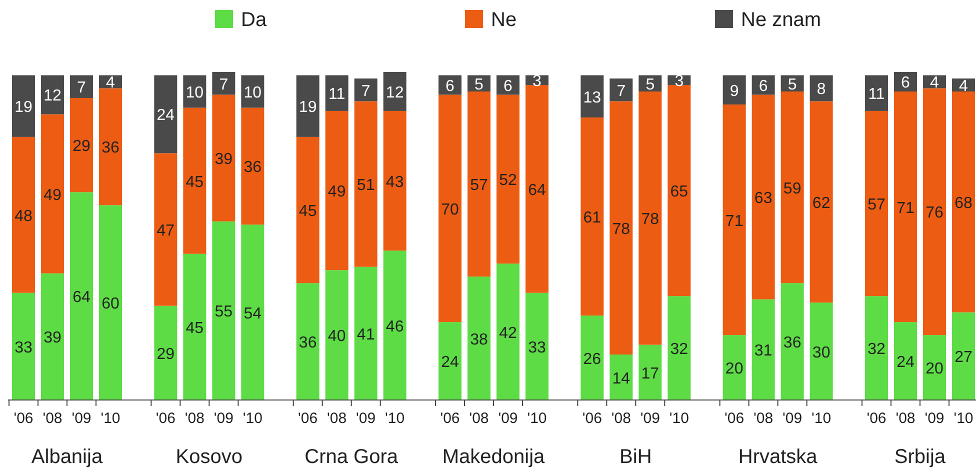 This screenshot has height=468, width=978. I want to click on data-label: 48, so click(23, 216).